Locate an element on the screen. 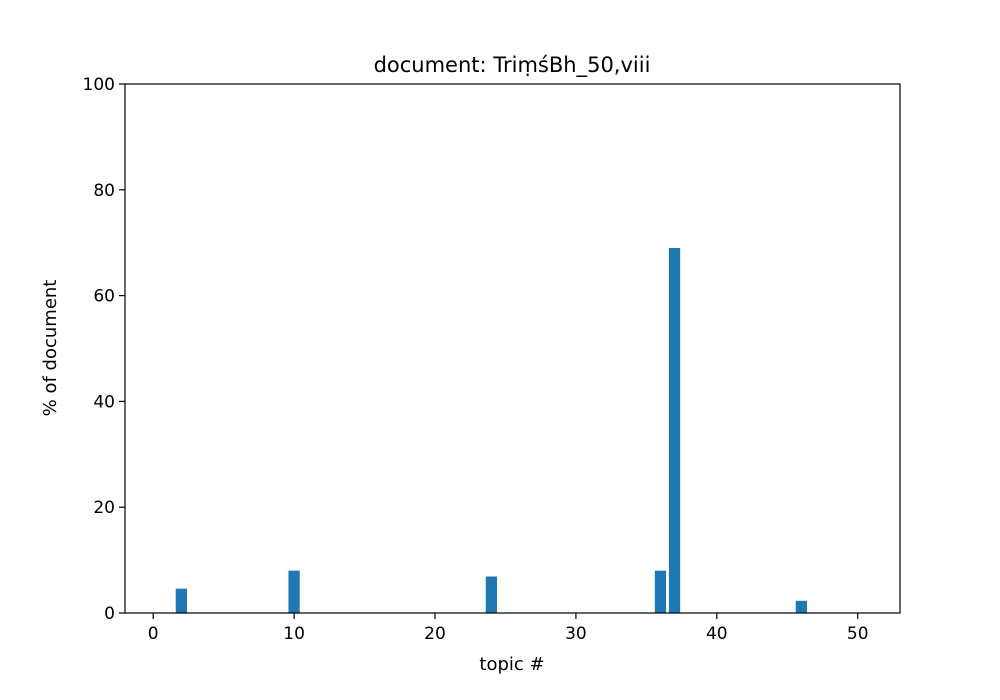  y-tick-label: 100 is located at coordinates (99, 85).